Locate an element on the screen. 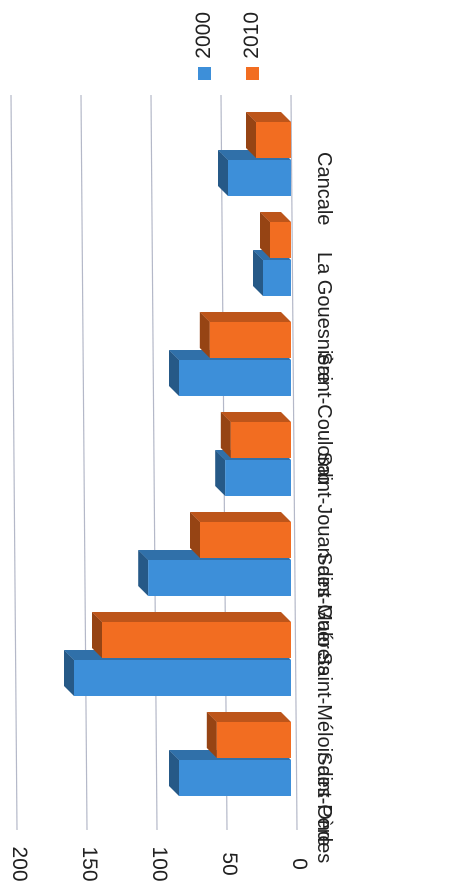  x-category-label: Saint-Jouan-des-Guérets is located at coordinates (324, 563).